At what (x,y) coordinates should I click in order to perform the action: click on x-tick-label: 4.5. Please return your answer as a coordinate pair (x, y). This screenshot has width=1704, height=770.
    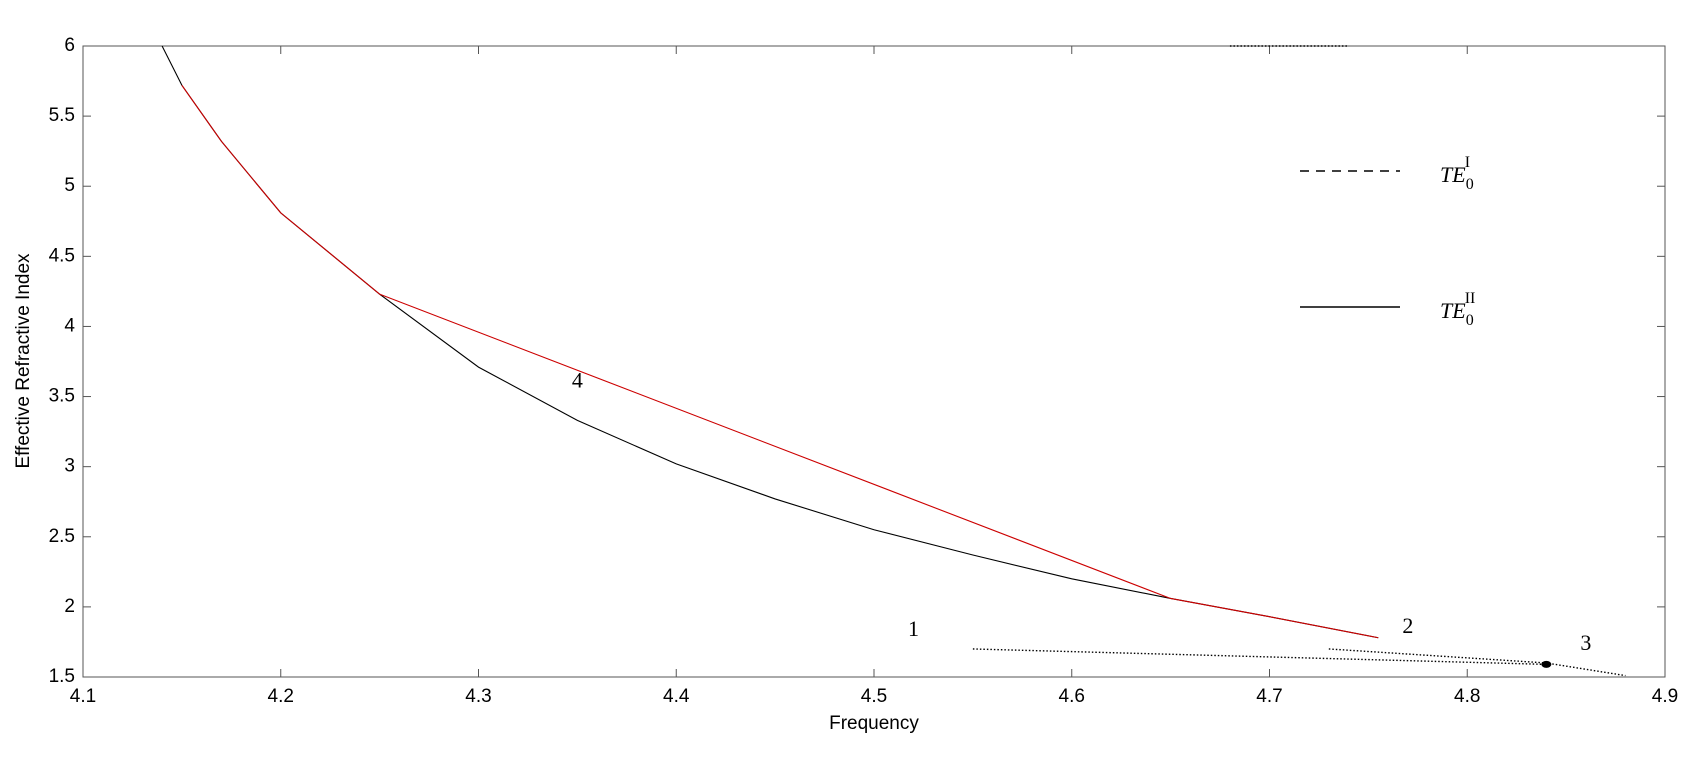
    Looking at the image, I should click on (874, 696).